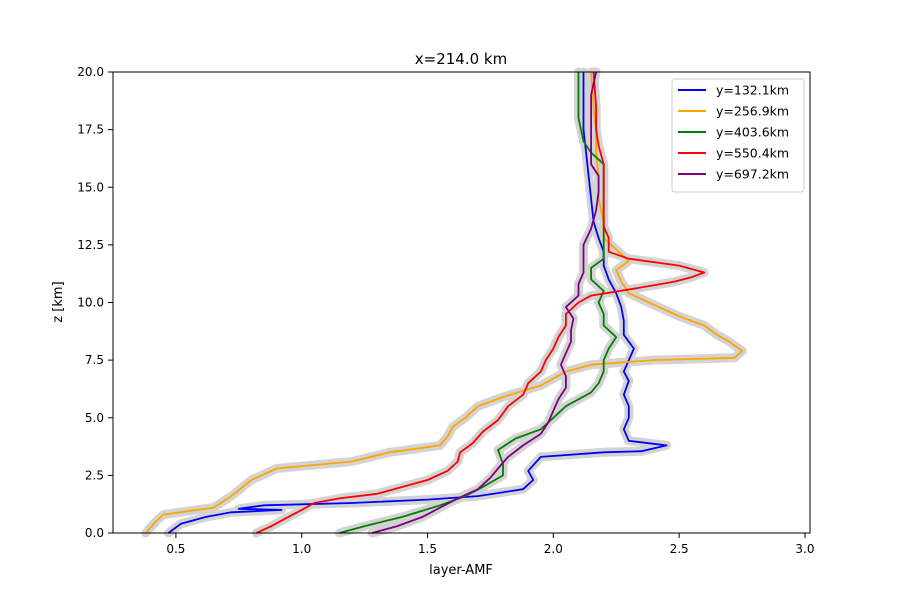  Describe the element at coordinates (301, 549) in the screenshot. I see `x-tick-label: 1.0` at that location.